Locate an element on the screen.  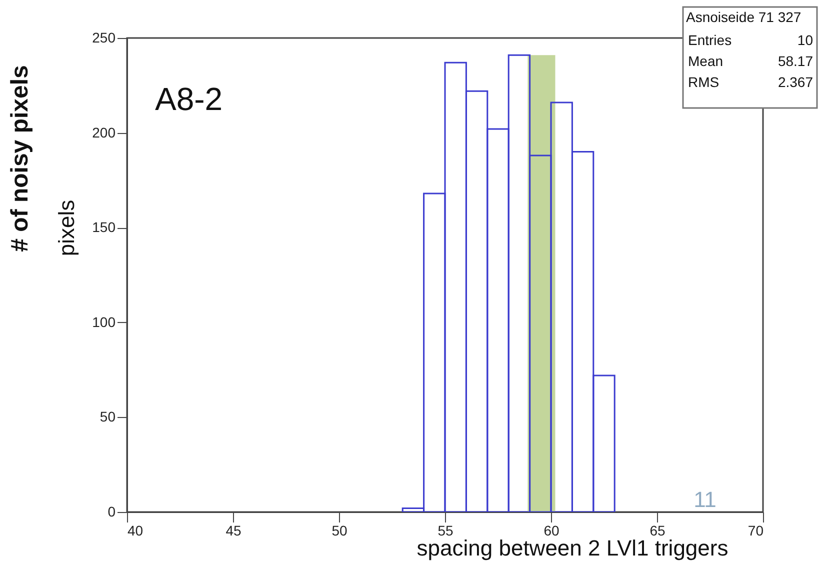
annotation: 11 is located at coordinates (705, 499).